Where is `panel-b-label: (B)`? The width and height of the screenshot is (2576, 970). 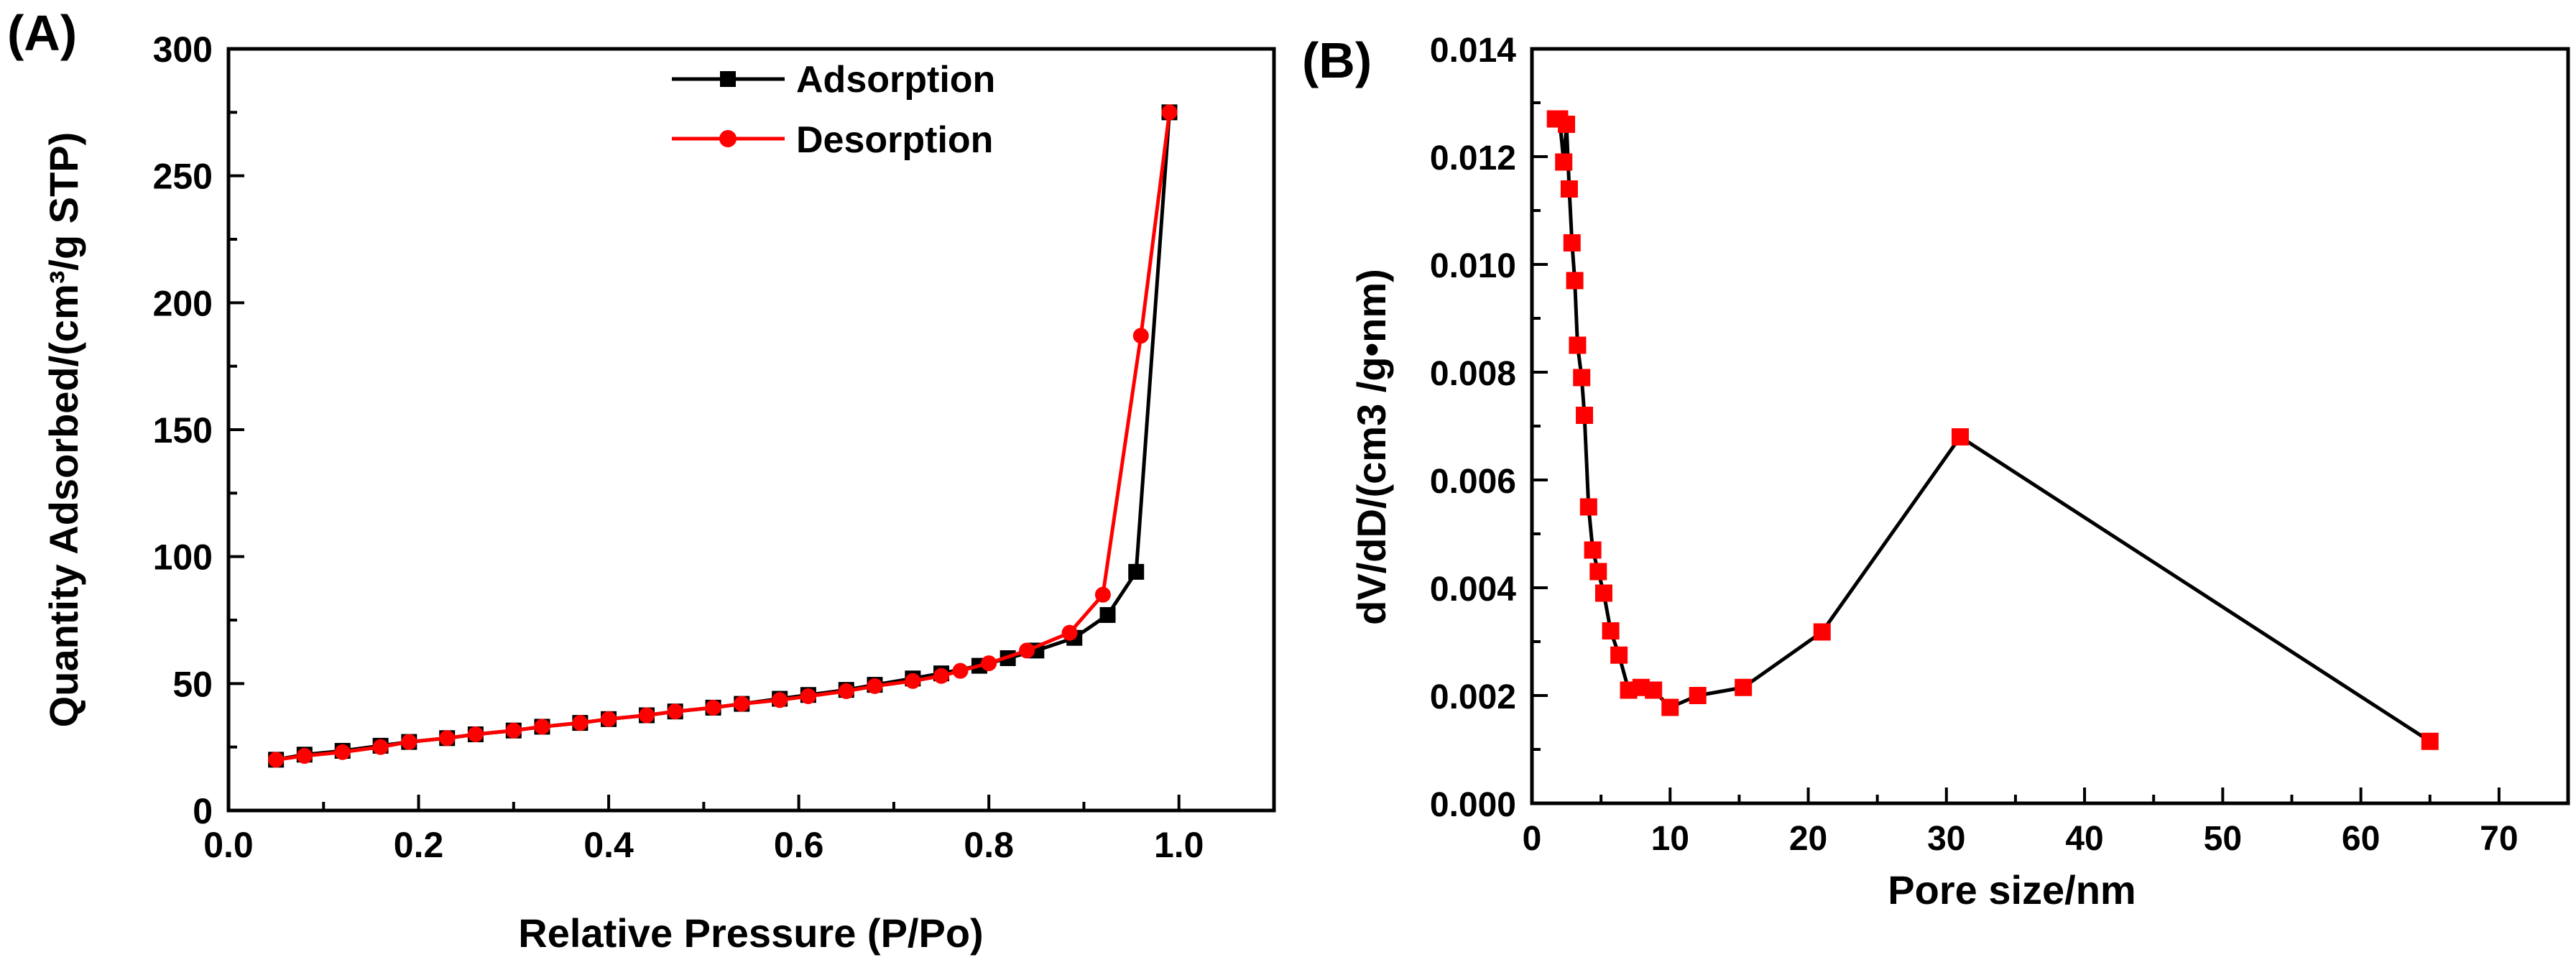 panel-b-label: (B) is located at coordinates (1337, 60).